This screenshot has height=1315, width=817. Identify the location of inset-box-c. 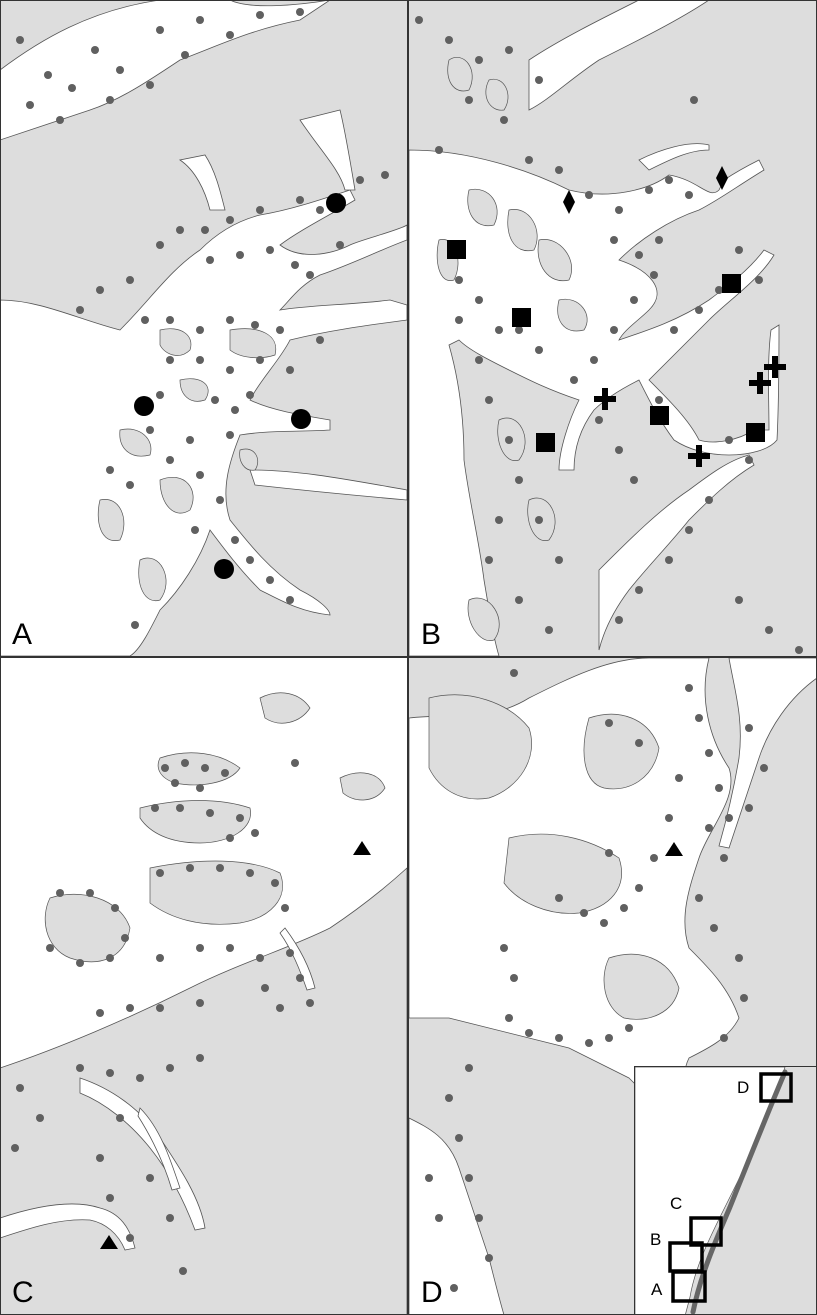
(706, 1231).